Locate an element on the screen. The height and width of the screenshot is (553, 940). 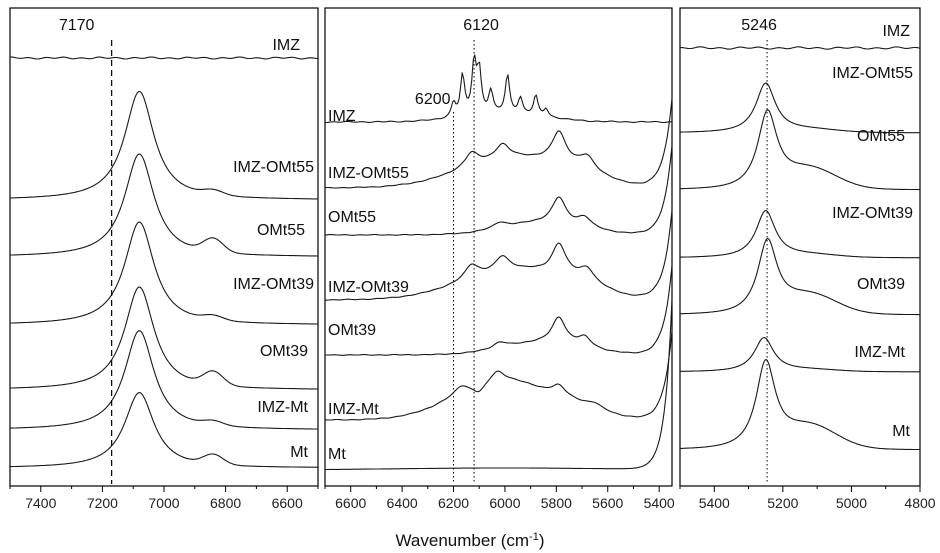
x-tick-label: 6200 is located at coordinates (453, 503).